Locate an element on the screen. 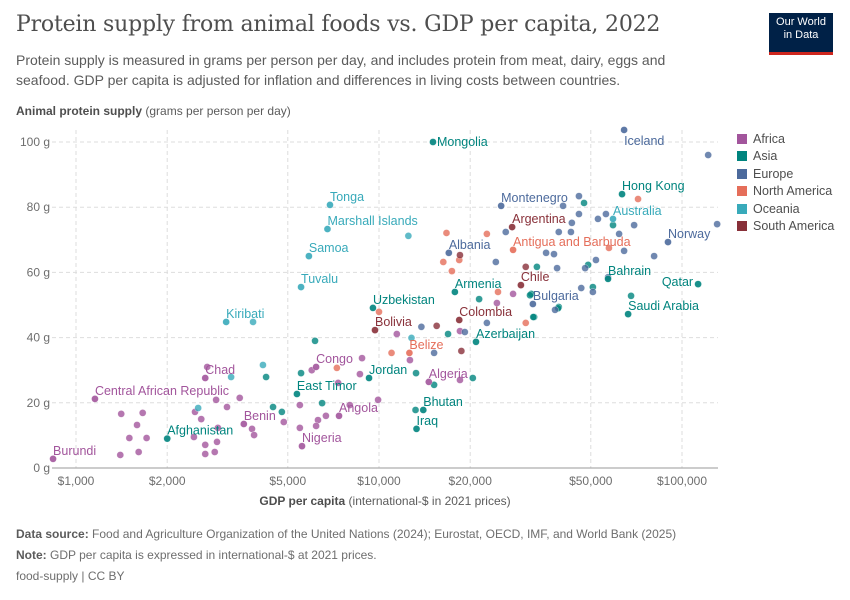 Image resolution: width=850 pixels, height=600 pixels. point-label: Albania is located at coordinates (470, 245).